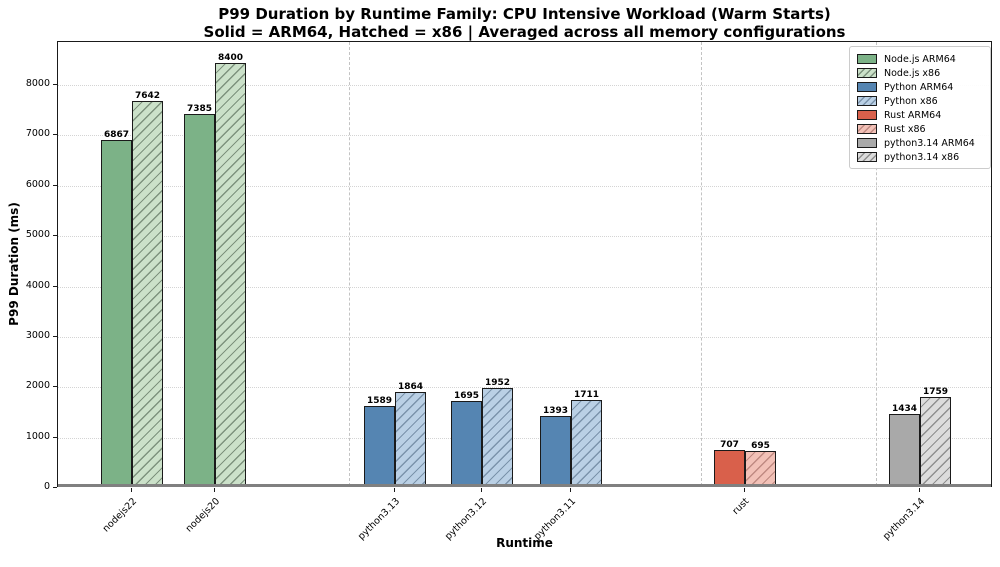 The height and width of the screenshot is (567, 1000). What do you see at coordinates (116, 313) in the screenshot?
I see `bar-nodejs22-arm64` at bounding box center [116, 313].